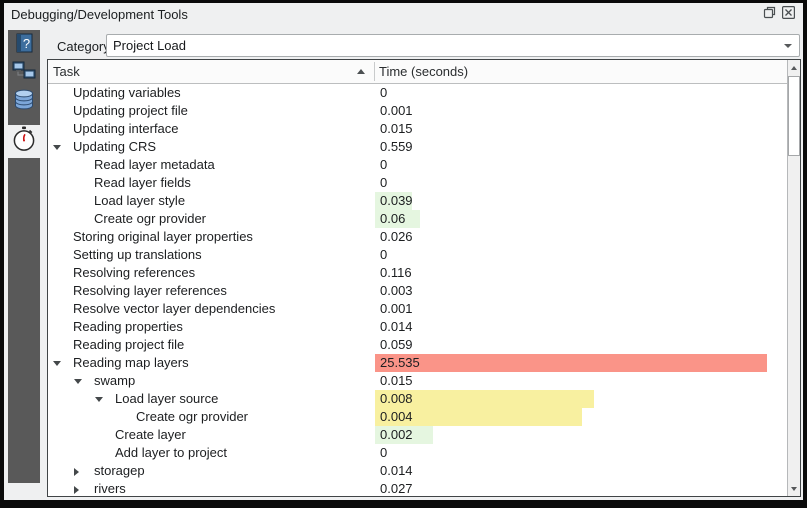 The height and width of the screenshot is (508, 807). I want to click on task-time-value: 0.06, so click(393, 218).